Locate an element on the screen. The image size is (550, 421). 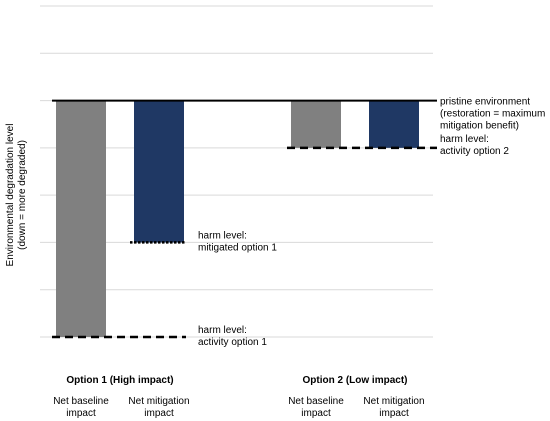
bar-1-mitigation is located at coordinates (159, 171).